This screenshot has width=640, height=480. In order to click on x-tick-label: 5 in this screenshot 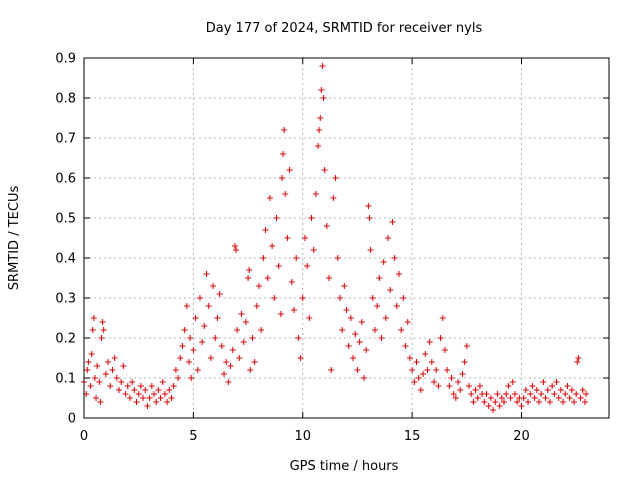, I will do `click(193, 436)`.